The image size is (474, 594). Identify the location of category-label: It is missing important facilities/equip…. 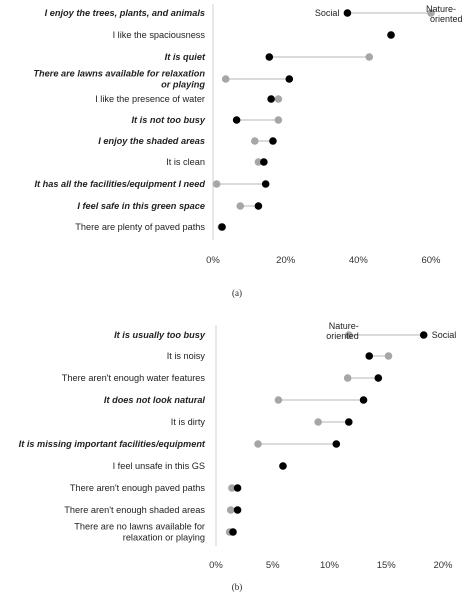
(112, 444).